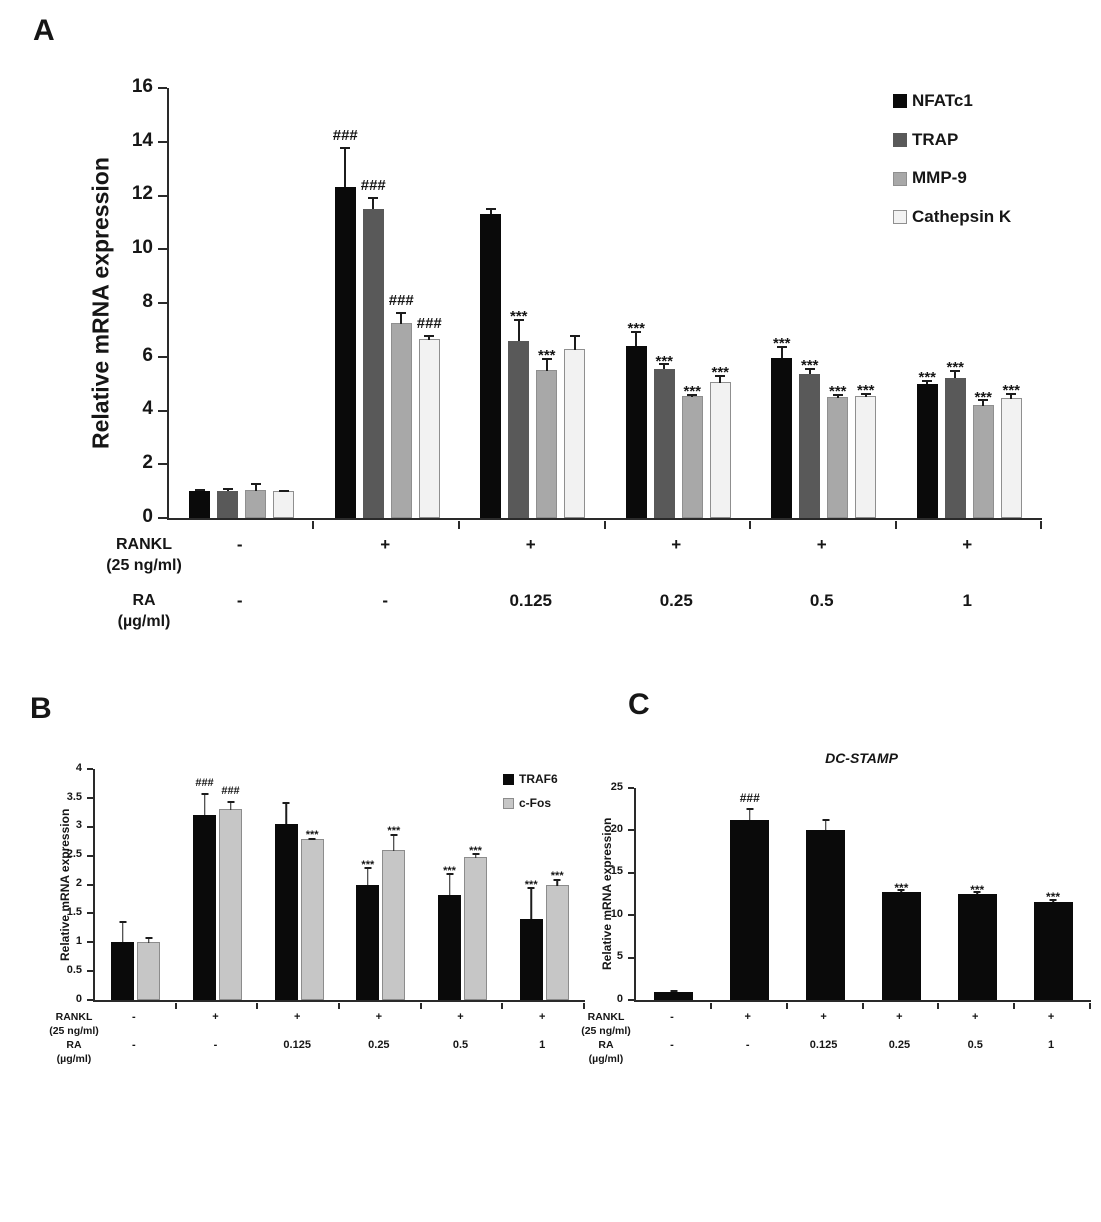  I want to click on bar-nfatc1: ***, so click(927, 444).